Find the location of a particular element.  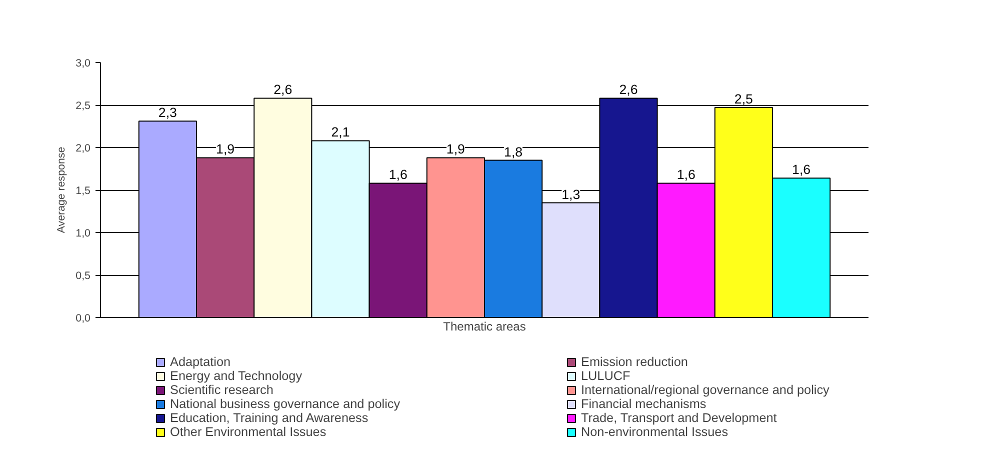

y-tick-label: 0,0 is located at coordinates (83, 318).